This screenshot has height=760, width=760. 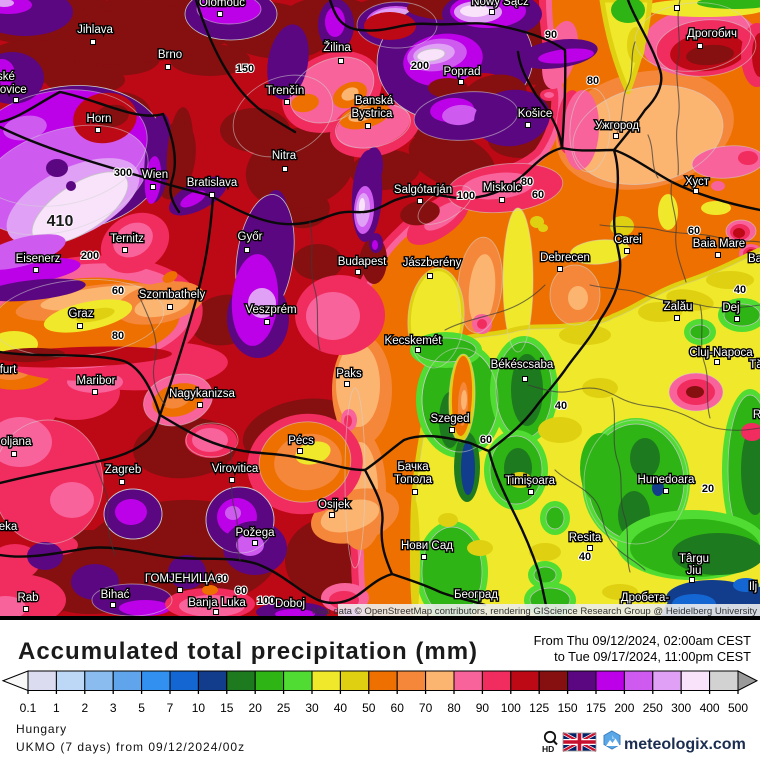 What do you see at coordinates (41, 729) in the screenshot?
I see `svg-text: Hungary` at bounding box center [41, 729].